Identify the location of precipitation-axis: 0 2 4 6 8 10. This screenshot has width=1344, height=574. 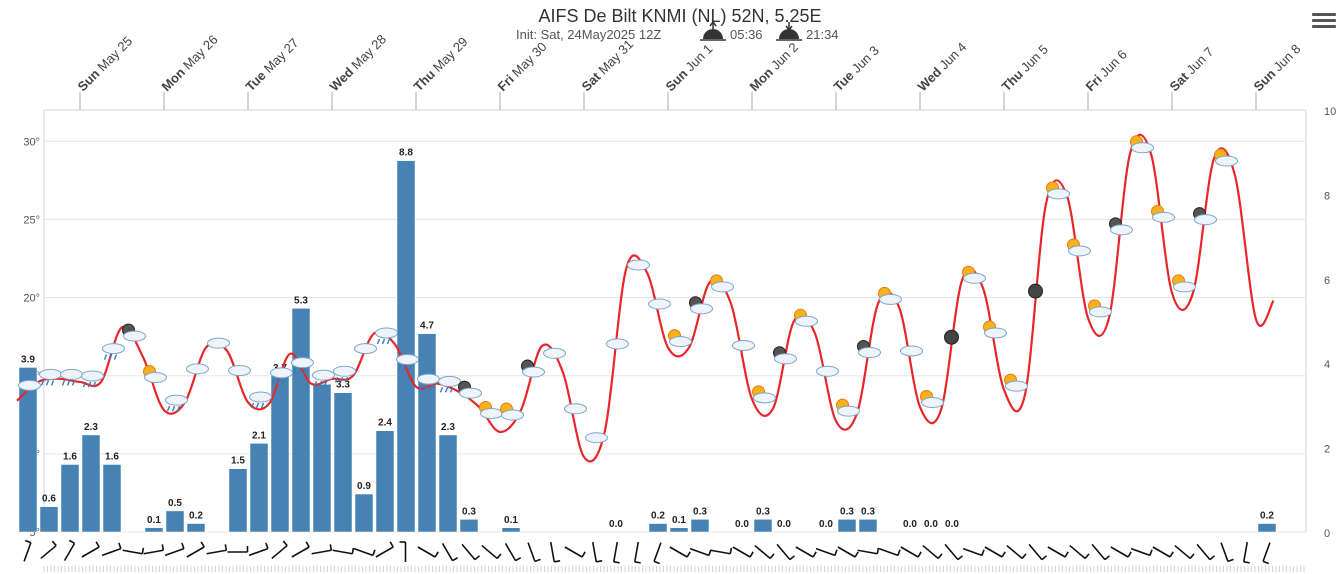
(1330, 323).